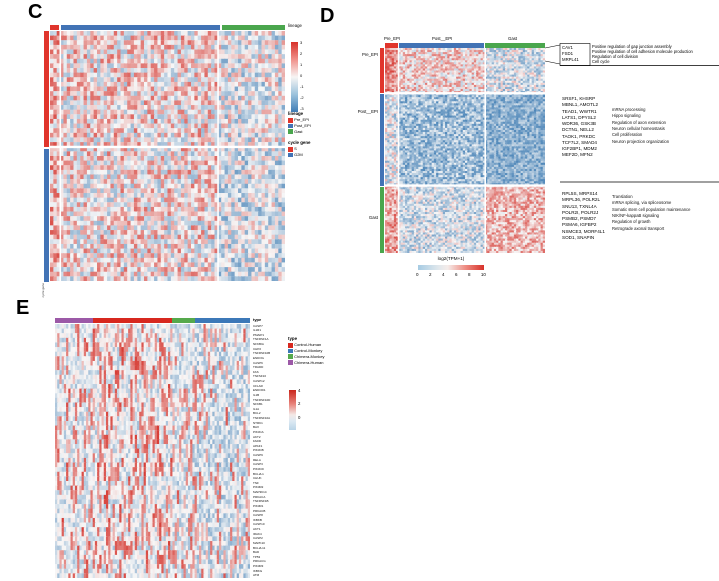 The image size is (719, 581). Describe the element at coordinates (262, 353) in the screenshot. I see `gene-row-label: TNFRSF10B` at that location.